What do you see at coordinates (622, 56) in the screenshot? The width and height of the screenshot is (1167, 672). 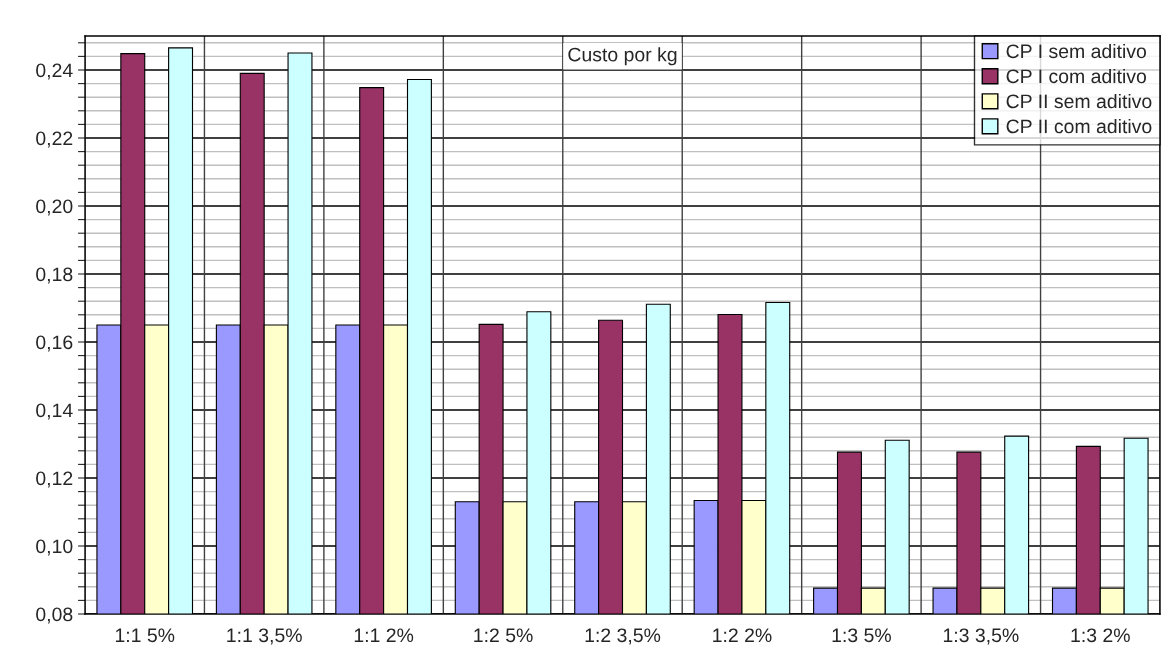 I see `text: Custo por kg` at bounding box center [622, 56].